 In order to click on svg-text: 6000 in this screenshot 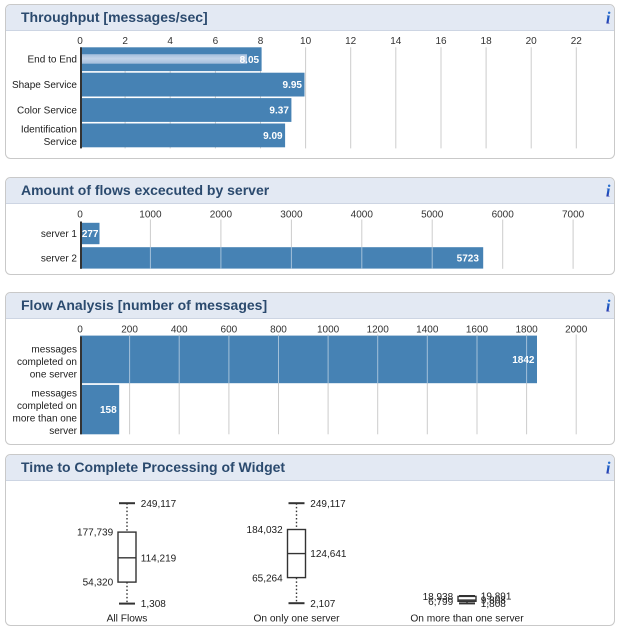, I will do `click(503, 215)`.